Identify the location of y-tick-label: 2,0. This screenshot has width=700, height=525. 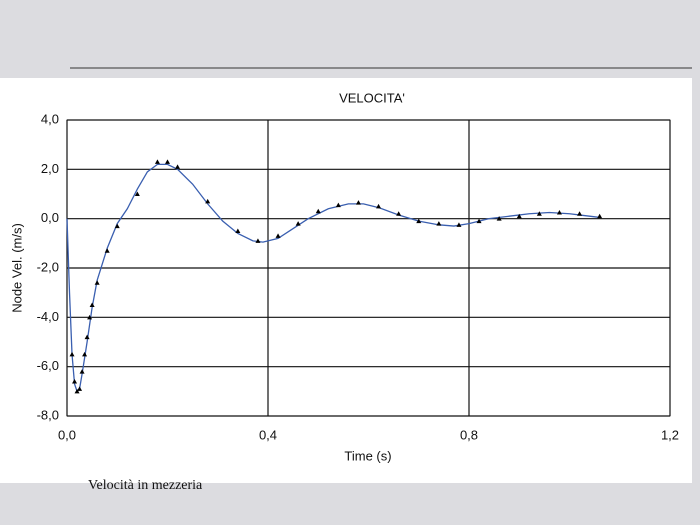
(50, 168).